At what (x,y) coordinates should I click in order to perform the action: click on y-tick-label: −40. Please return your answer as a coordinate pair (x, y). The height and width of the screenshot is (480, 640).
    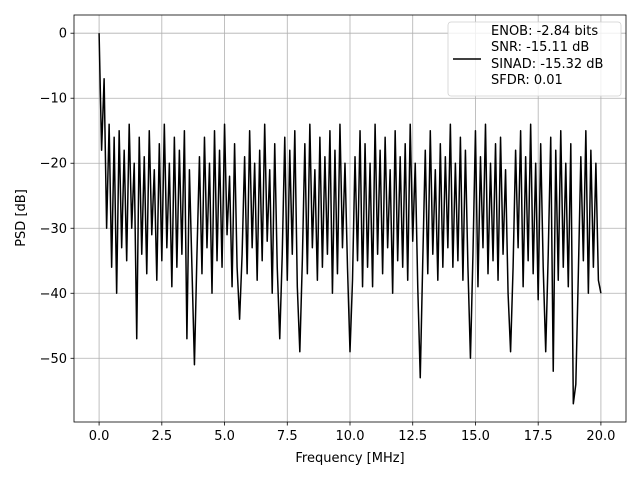
    Looking at the image, I should click on (53, 294).